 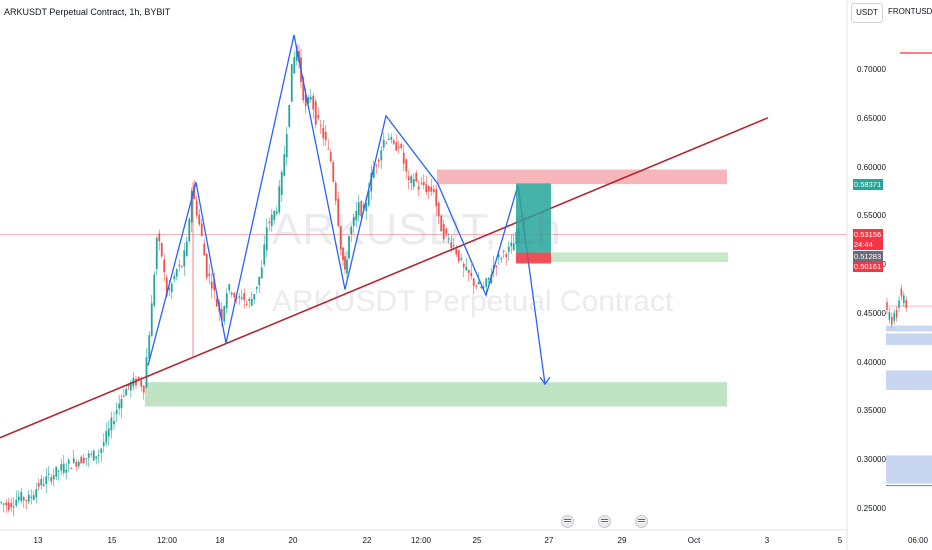 I want to click on compare-zone, so click(x=909, y=462).